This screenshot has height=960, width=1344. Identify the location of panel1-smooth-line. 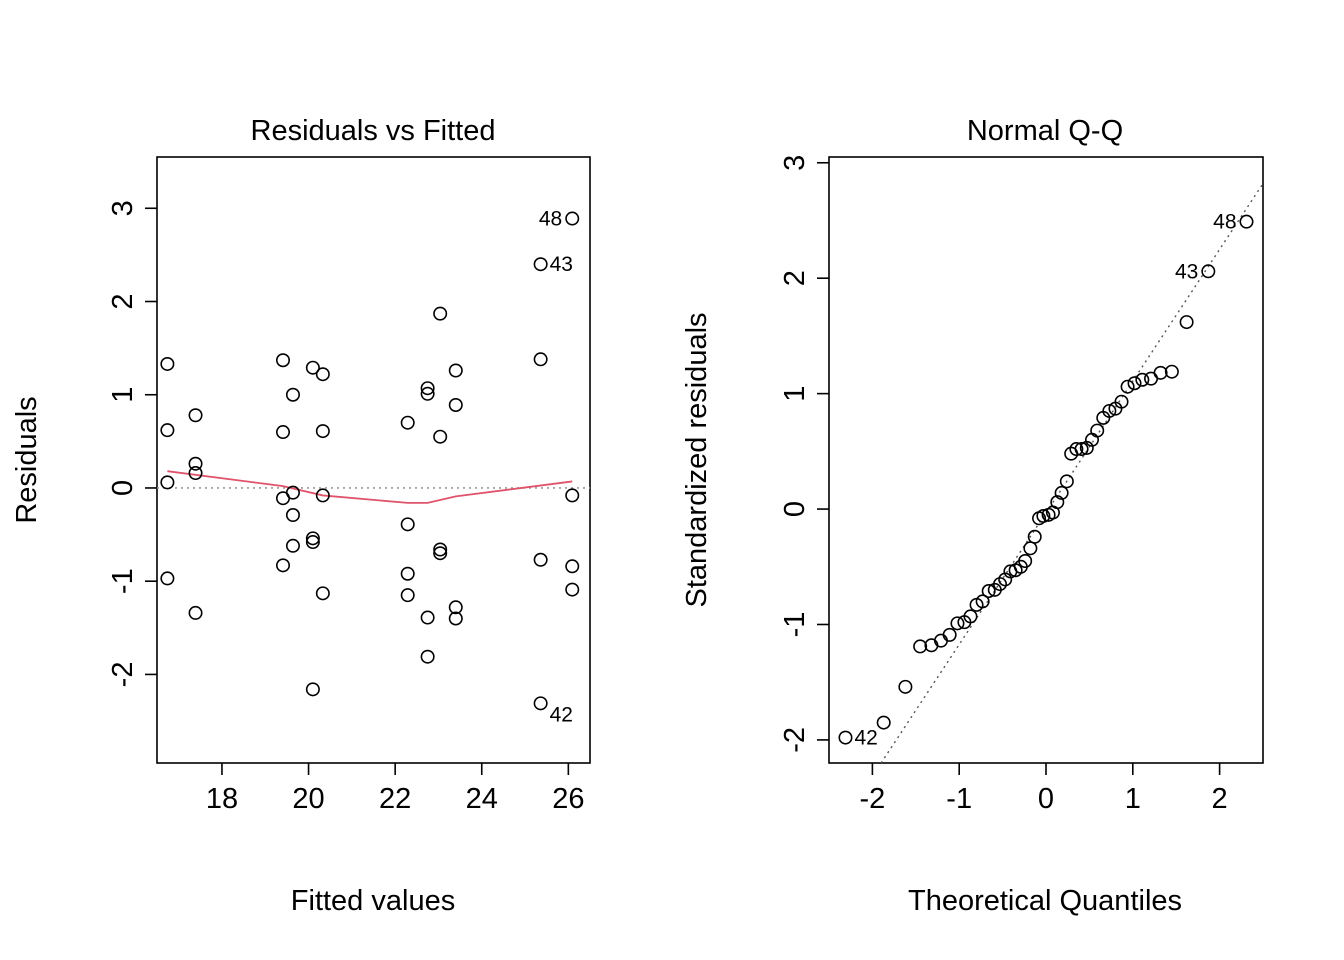
(370, 487).